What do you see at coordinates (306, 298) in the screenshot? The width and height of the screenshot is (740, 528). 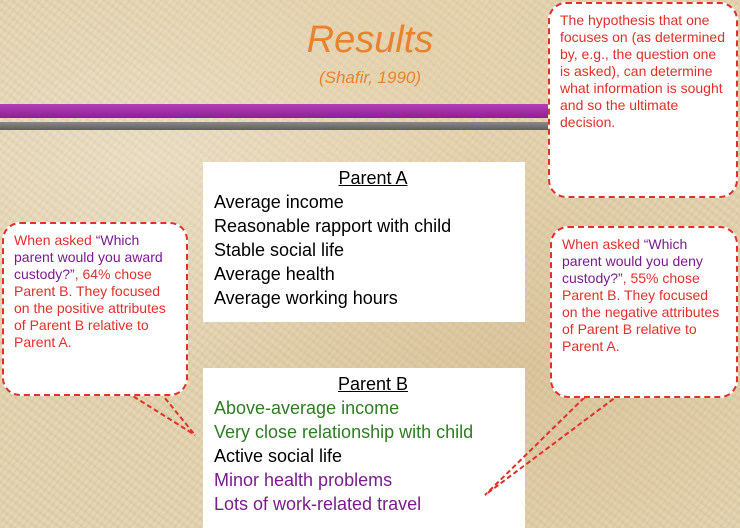 I see `parent-a-attribute: Average working hours` at bounding box center [306, 298].